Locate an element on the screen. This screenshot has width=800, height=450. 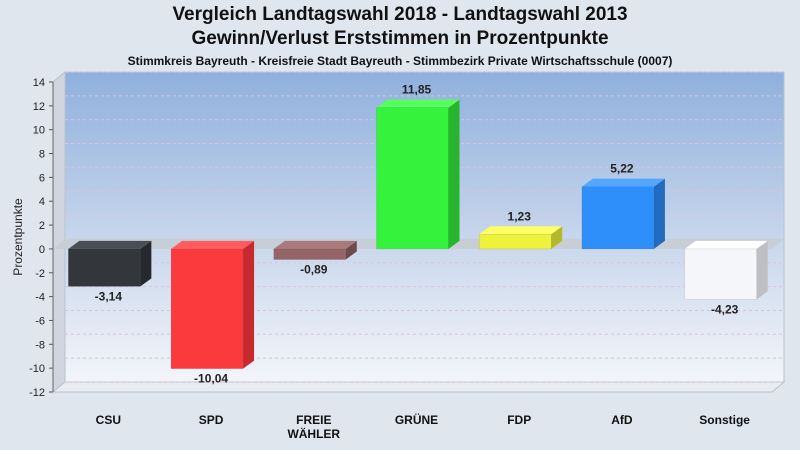
y-tick-label: -8 is located at coordinates (40, 345).